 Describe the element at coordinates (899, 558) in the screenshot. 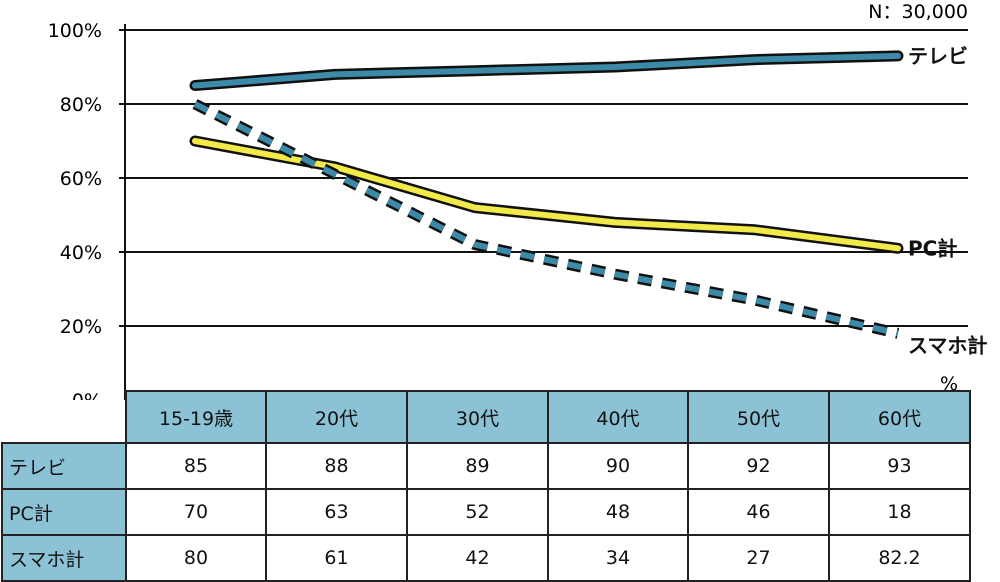

I see `table-cell: 82.2` at that location.